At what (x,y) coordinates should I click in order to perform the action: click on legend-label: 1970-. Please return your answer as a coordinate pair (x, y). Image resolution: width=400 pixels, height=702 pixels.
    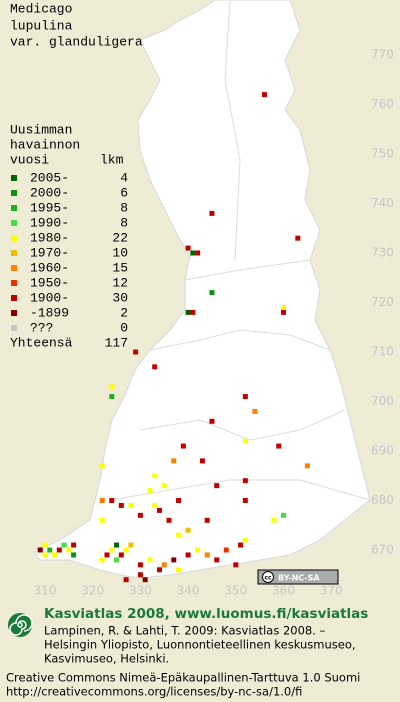
    Looking at the image, I should click on (49, 252).